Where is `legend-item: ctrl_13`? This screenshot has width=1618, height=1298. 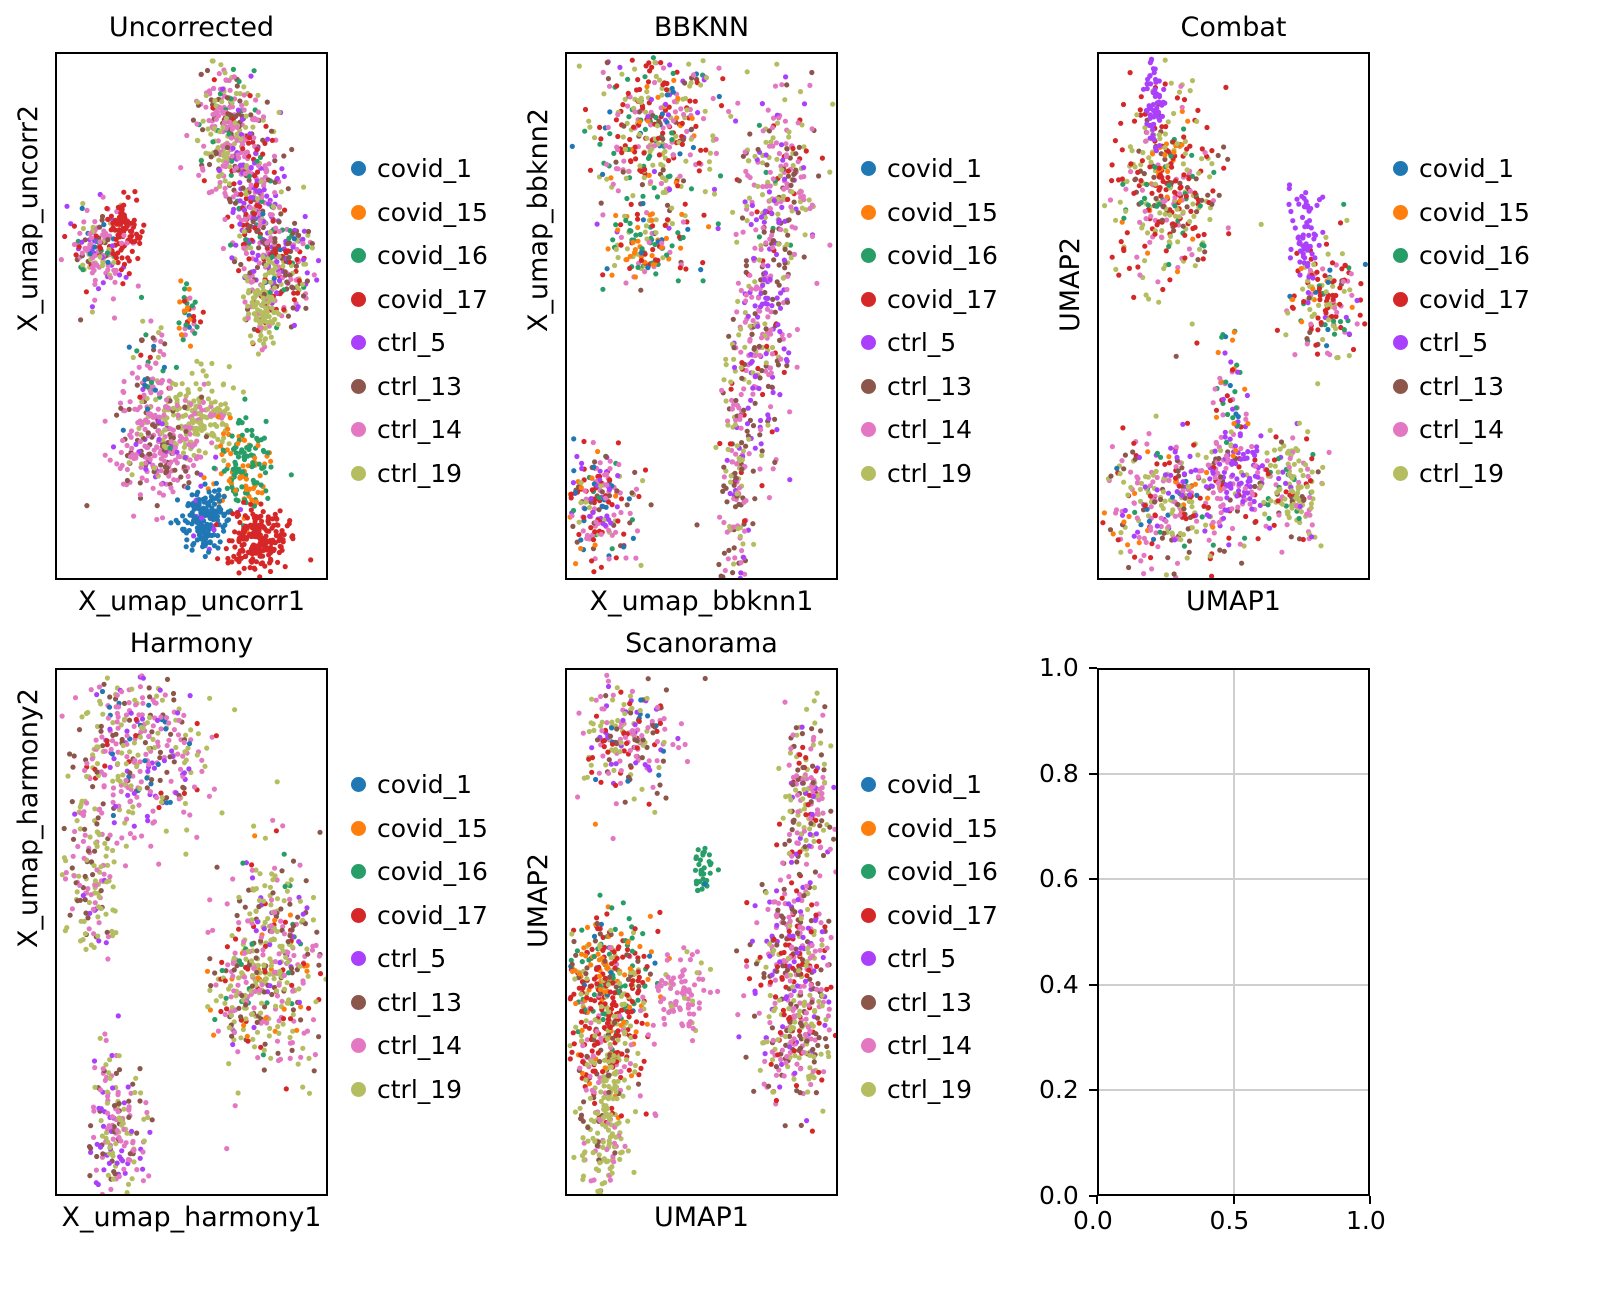
legend-item: ctrl_13 is located at coordinates (929, 387).